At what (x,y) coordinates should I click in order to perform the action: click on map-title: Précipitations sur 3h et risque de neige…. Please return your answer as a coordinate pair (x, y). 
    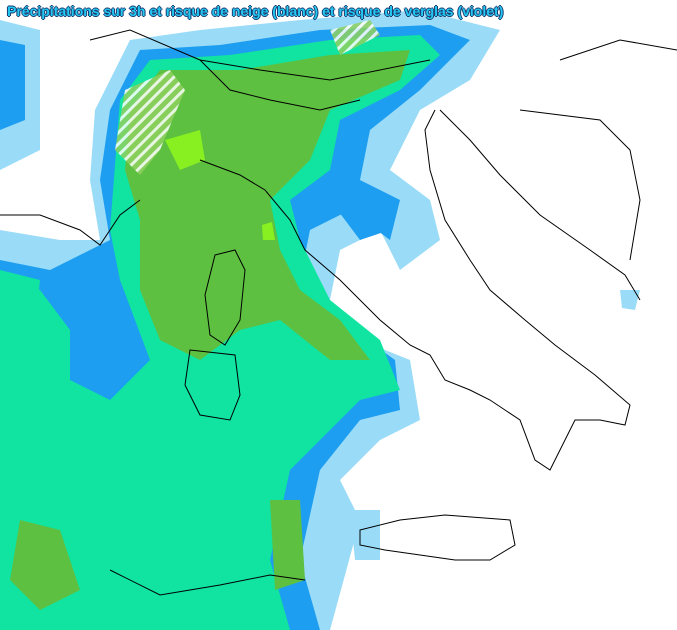
    Looking at the image, I should click on (255, 11).